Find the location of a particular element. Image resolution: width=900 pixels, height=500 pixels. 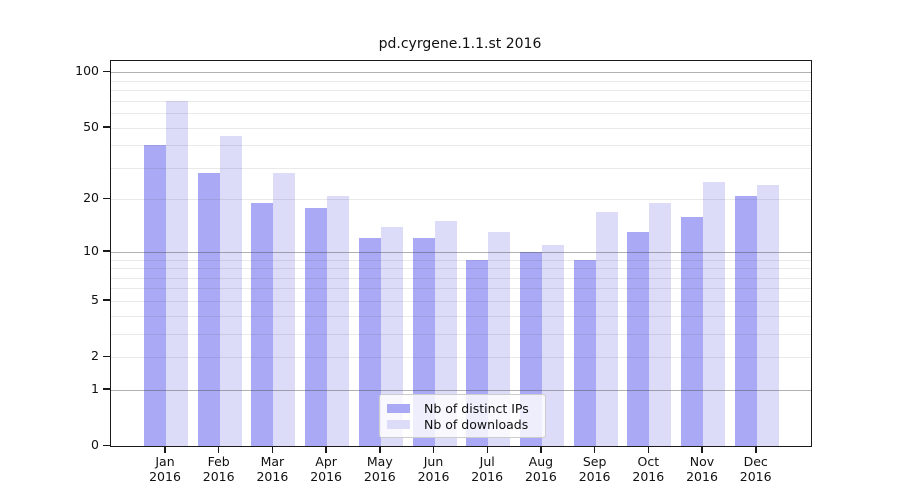

x-tick-month: Oct is located at coordinates (648, 461).